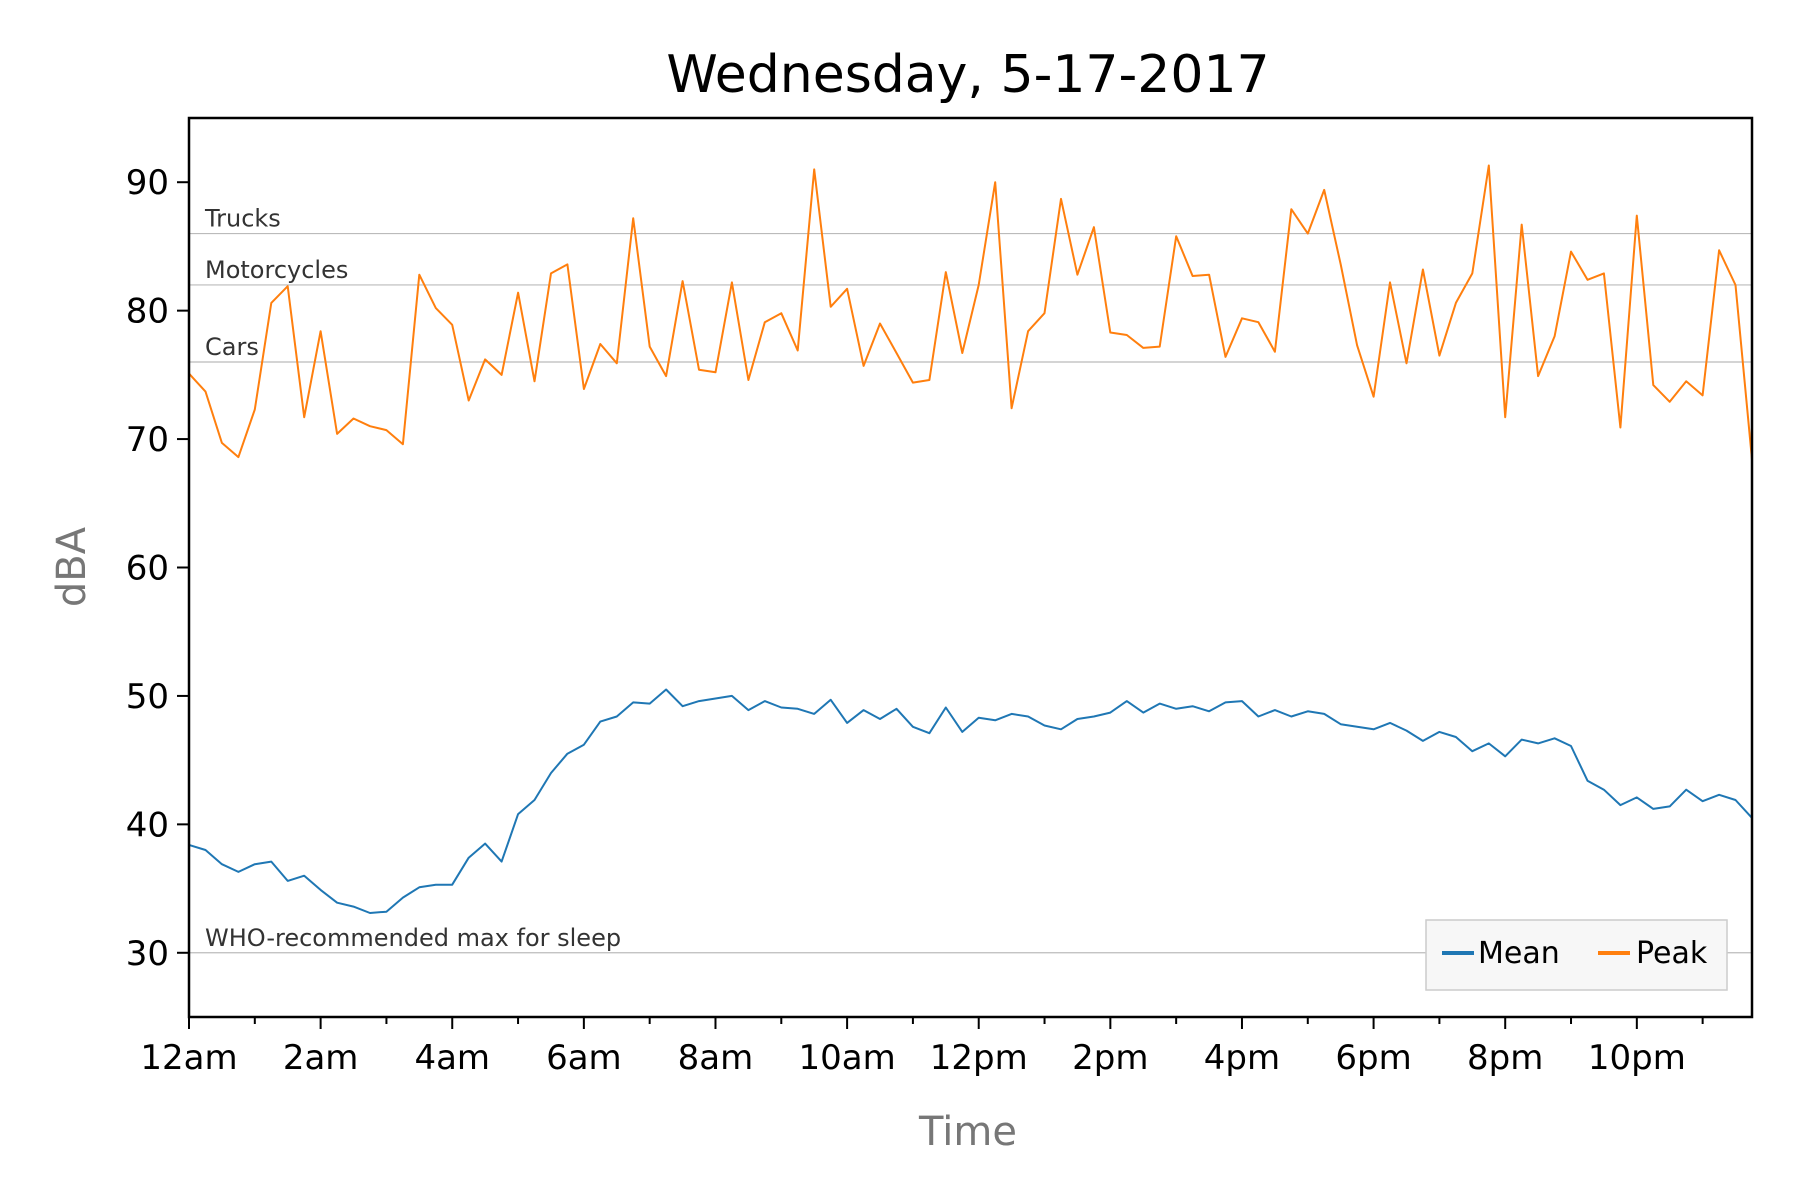 The height and width of the screenshot is (1200, 1800). I want to click on x-tick-label: 12pm, so click(979, 1058).